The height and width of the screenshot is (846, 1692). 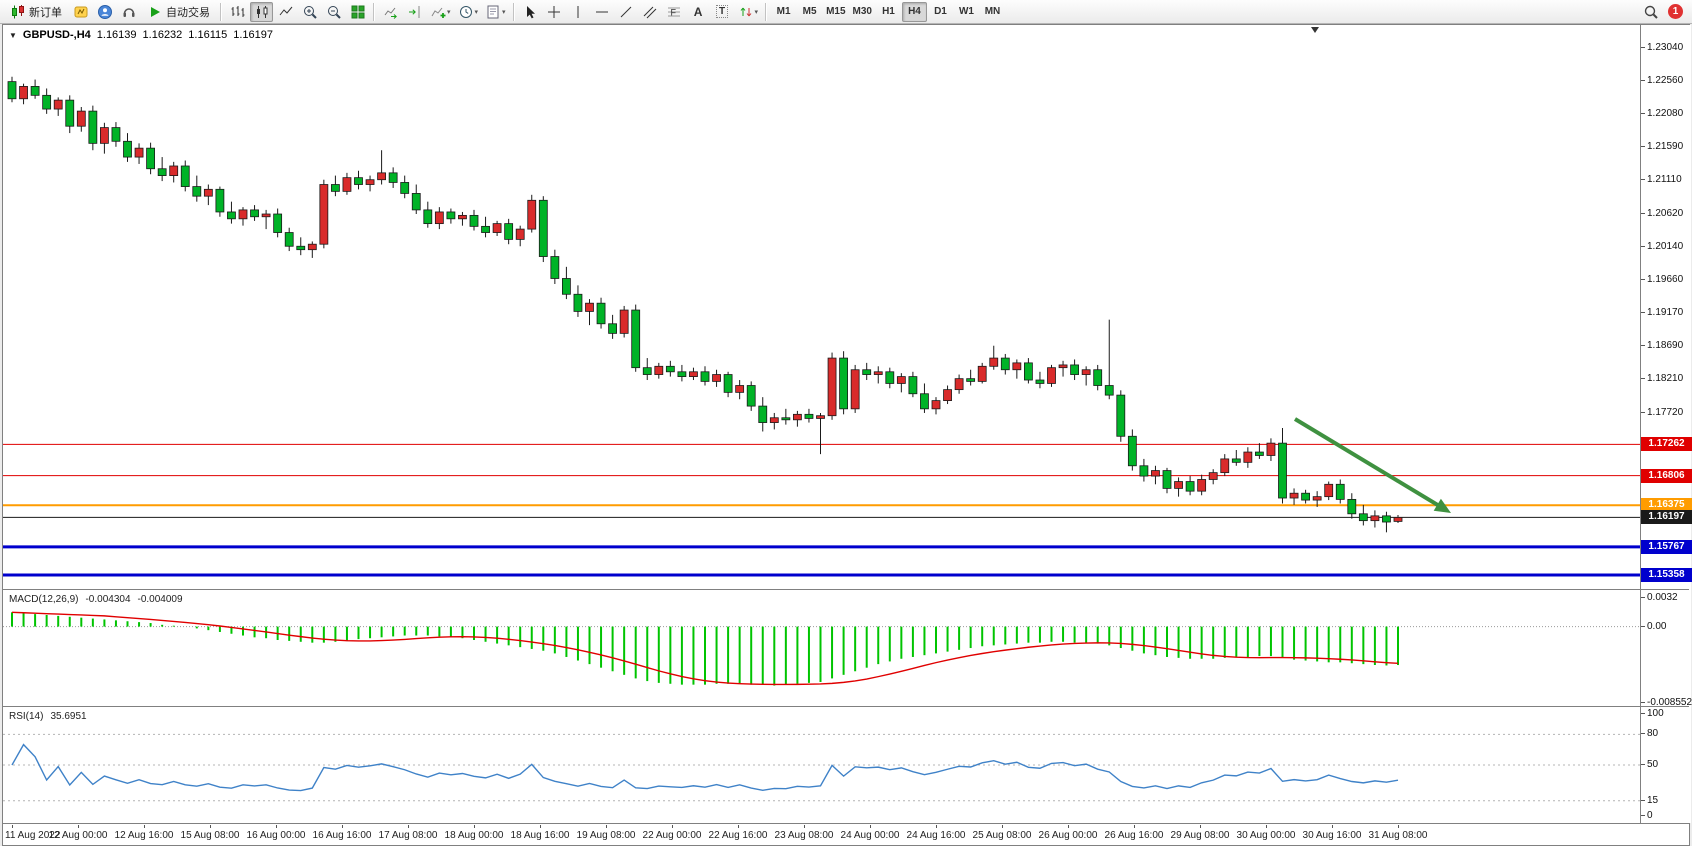 What do you see at coordinates (914, 11) in the screenshot?
I see `timeframe-button-h4: H4` at bounding box center [914, 11].